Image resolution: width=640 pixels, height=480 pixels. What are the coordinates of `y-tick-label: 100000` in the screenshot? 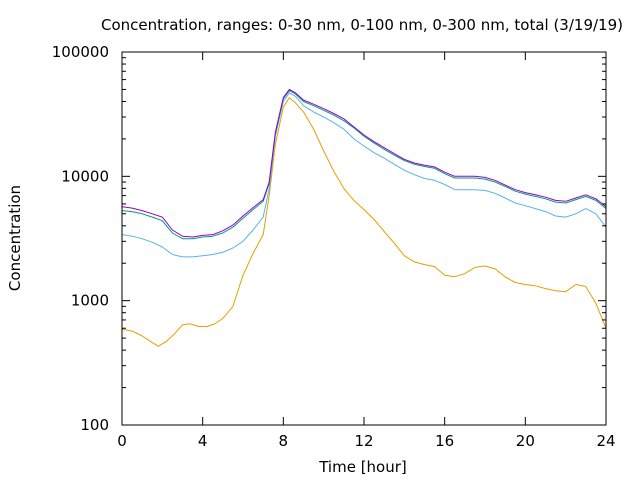 It's located at (80, 52).